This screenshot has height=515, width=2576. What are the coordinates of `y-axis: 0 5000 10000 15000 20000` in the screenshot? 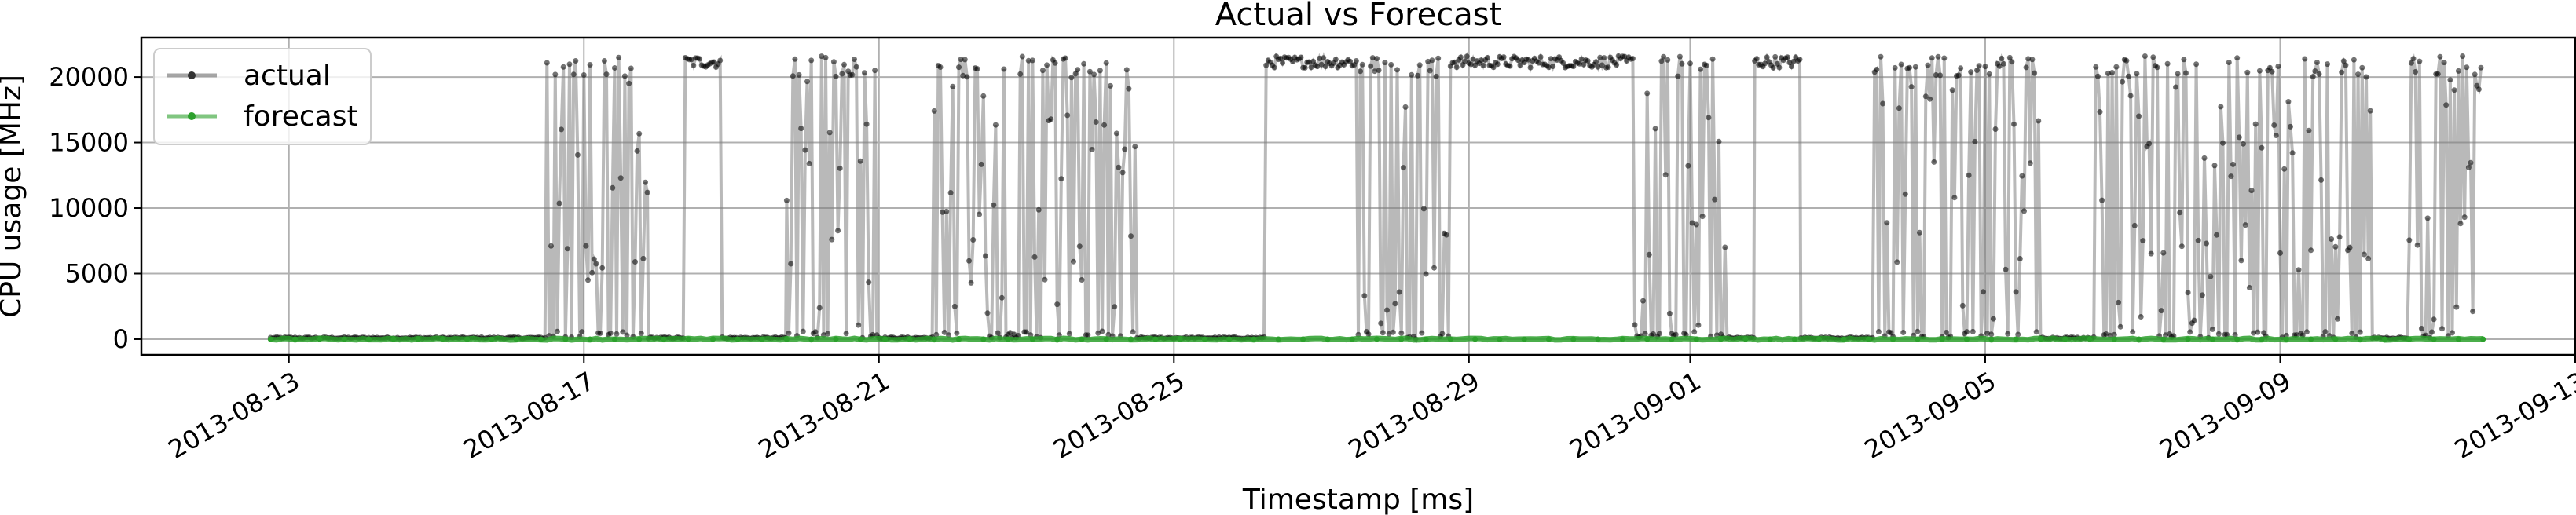 It's located at (95, 208).